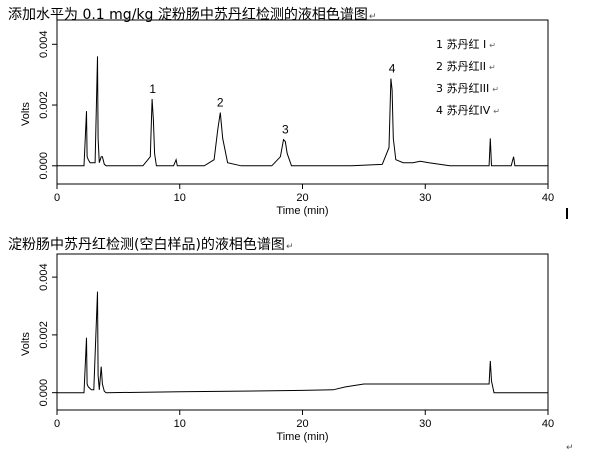 Image resolution: width=605 pixels, height=461 pixels. I want to click on legend-entry: 1 苏丹红 I ↵, so click(466, 44).